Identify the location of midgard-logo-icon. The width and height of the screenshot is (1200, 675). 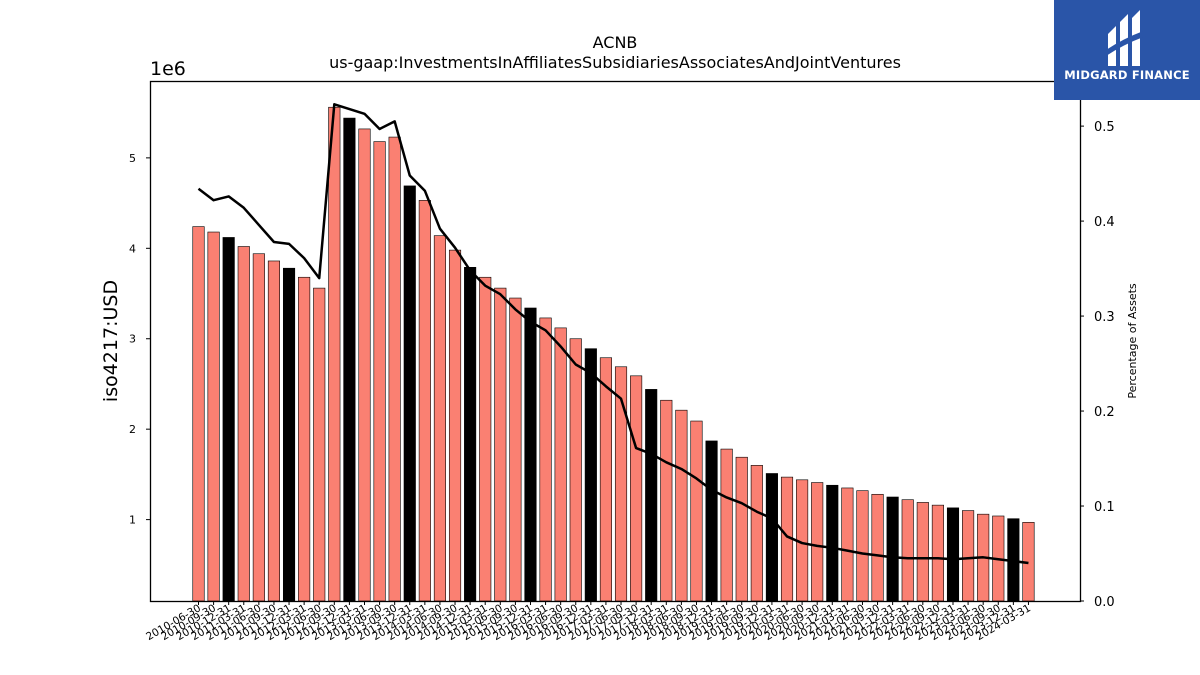
(1126, 38).